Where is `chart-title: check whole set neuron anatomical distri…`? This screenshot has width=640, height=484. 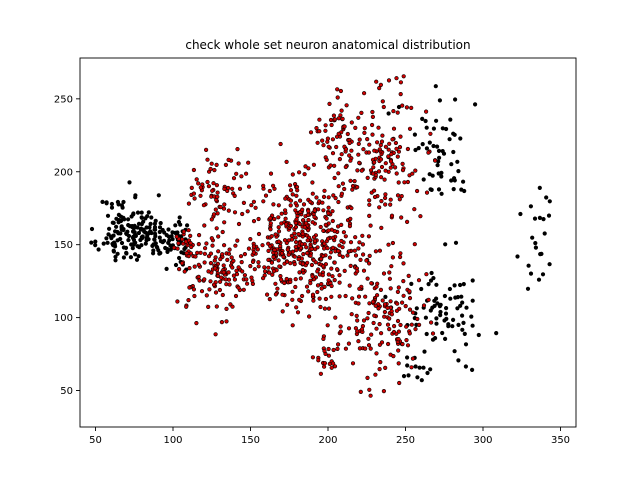
chart-title: check whole set neuron anatomical distri… is located at coordinates (327, 45).